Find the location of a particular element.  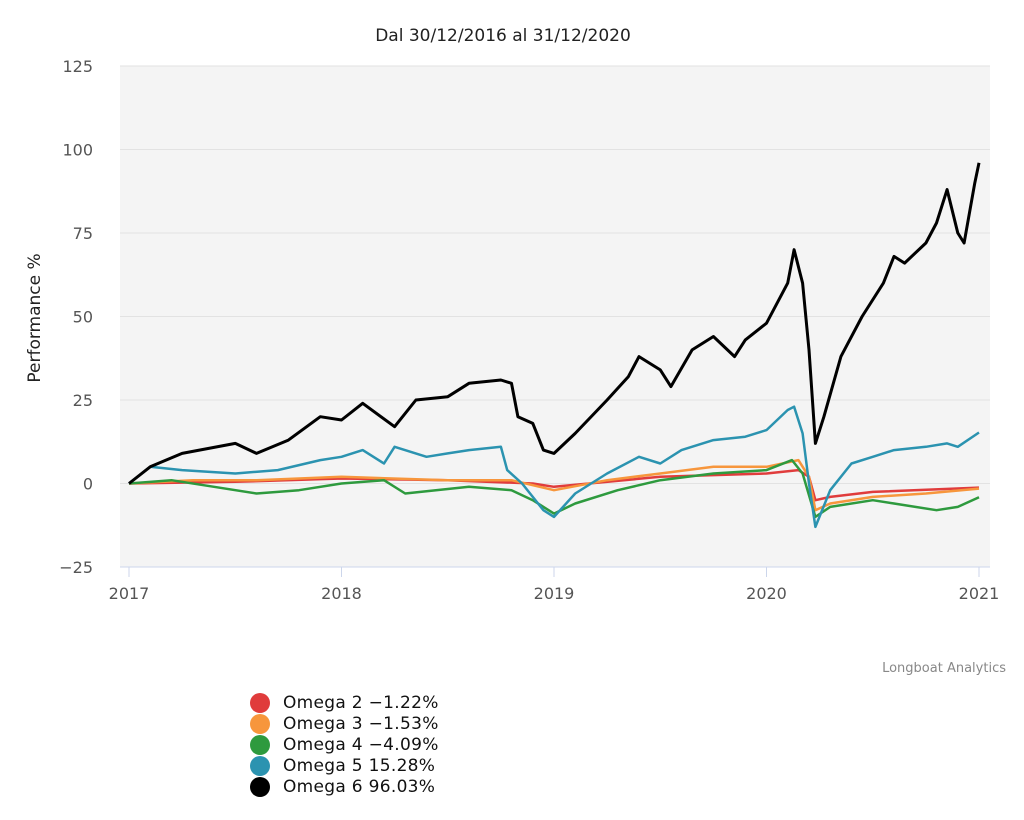

y-tick-label: 100 is located at coordinates (77, 150).